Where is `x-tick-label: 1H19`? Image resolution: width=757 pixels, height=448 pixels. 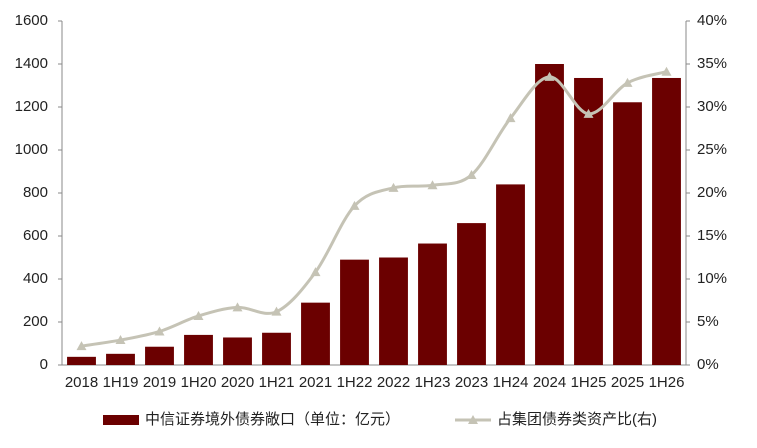
x-tick-label: 1H19 is located at coordinates (121, 382).